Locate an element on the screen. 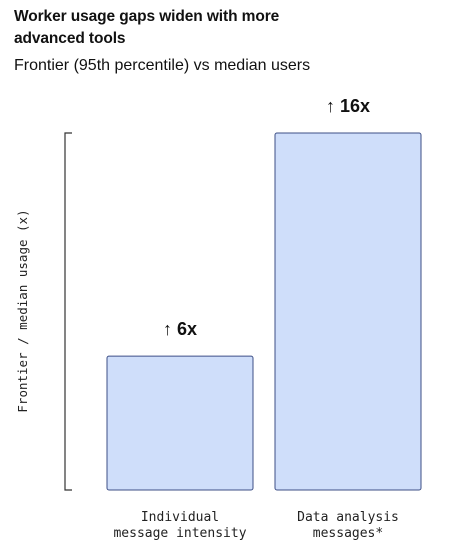 The width and height of the screenshot is (471, 555). category-label-0: Individual message intensity is located at coordinates (179, 525).